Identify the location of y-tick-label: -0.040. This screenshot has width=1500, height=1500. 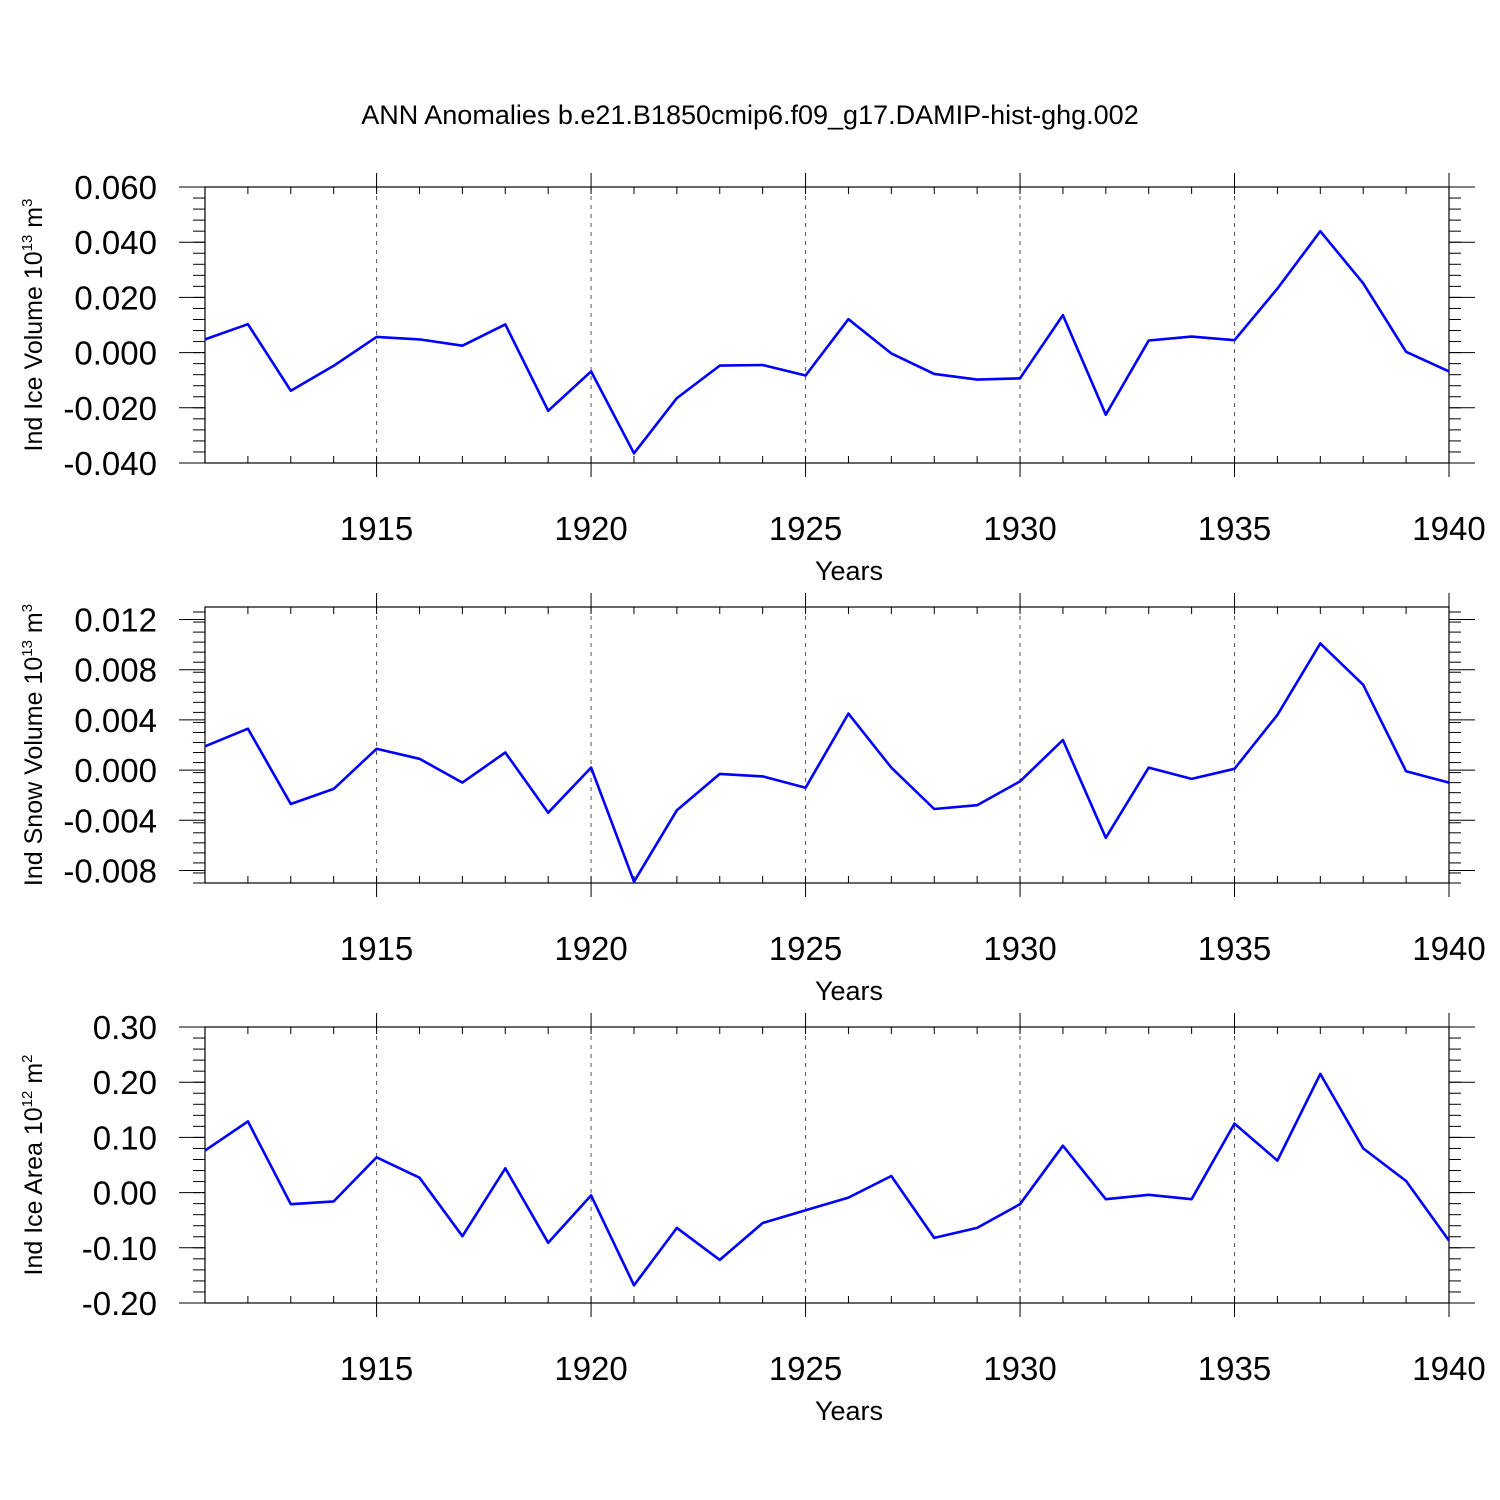
(110, 463).